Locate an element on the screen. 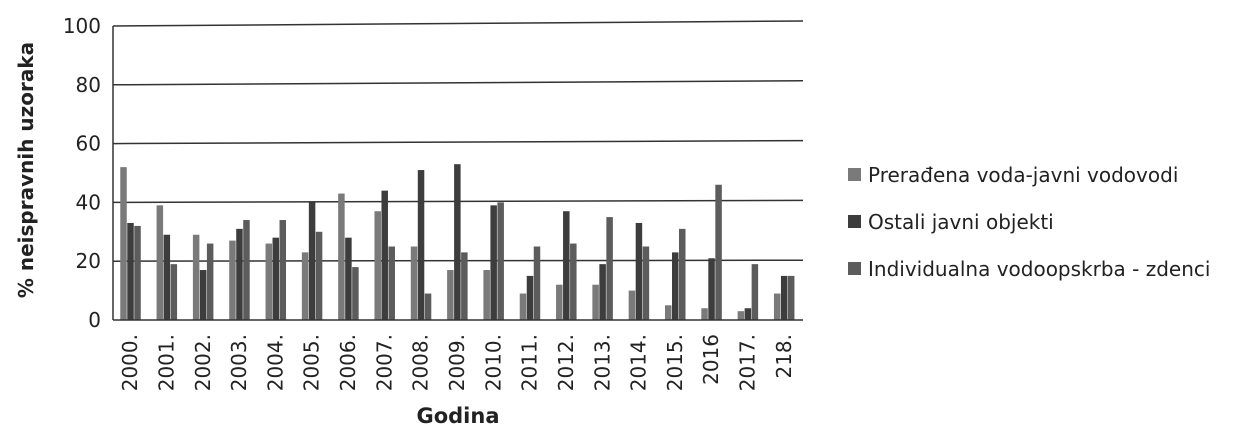 The image size is (1245, 432). x-tick-label: 2003. is located at coordinates (239, 362).